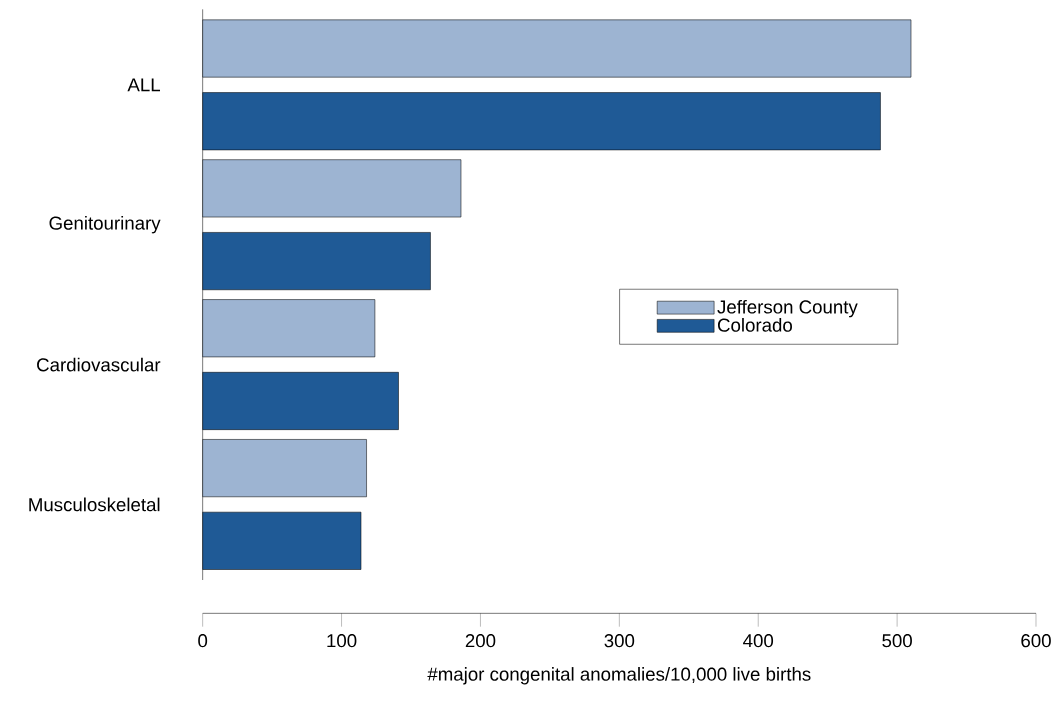 This screenshot has width=1060, height=704. What do you see at coordinates (342, 641) in the screenshot?
I see `x-tick-label: 100` at bounding box center [342, 641].